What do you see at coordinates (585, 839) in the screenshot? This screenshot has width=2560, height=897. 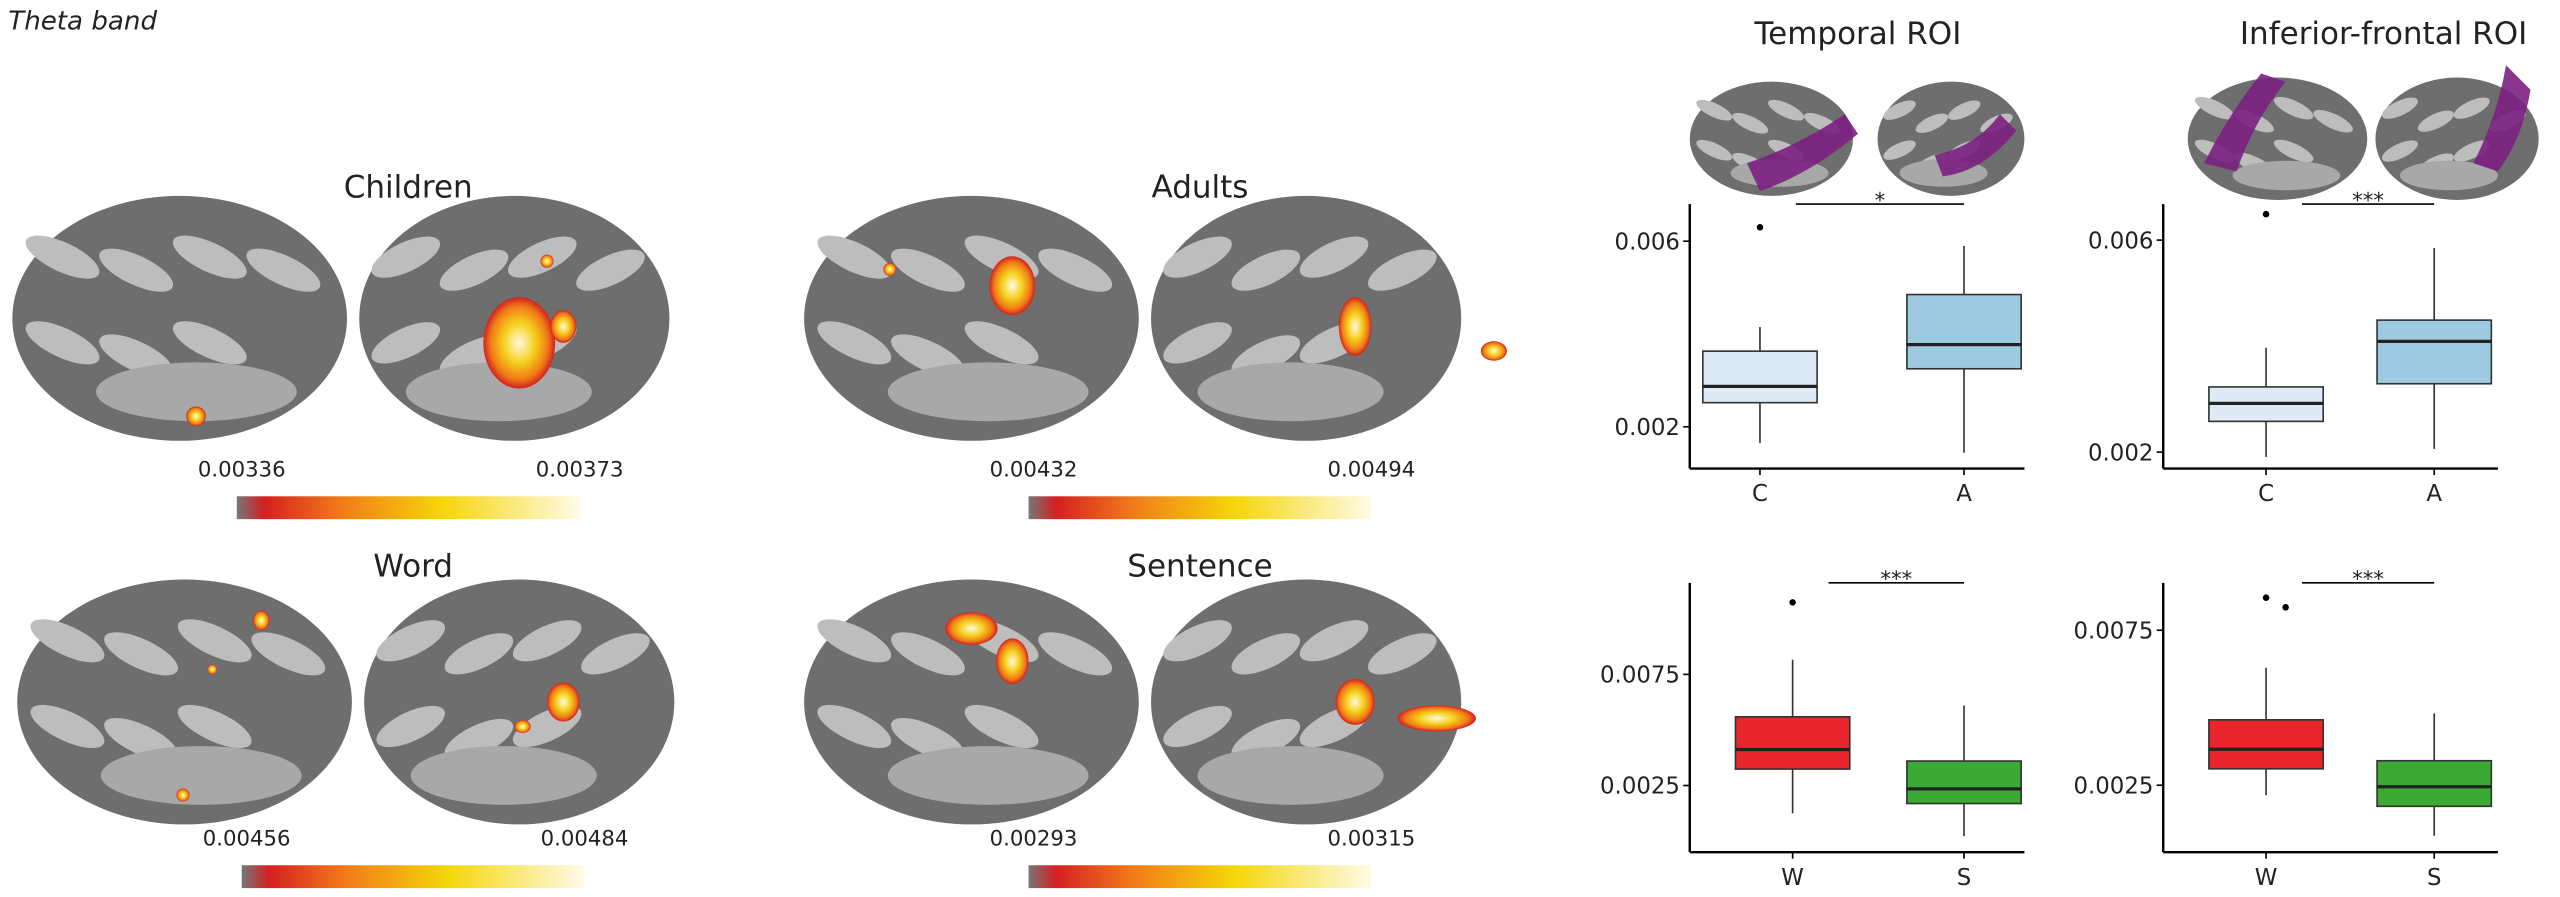 I see `colorbar-max: 0.00484` at bounding box center [585, 839].